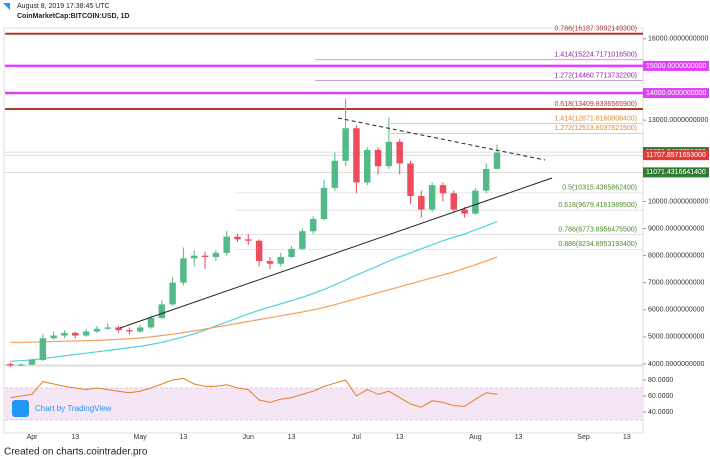 This screenshot has height=459, width=710. I want to click on y-tick-label: 8000.0000000000, so click(676, 255).